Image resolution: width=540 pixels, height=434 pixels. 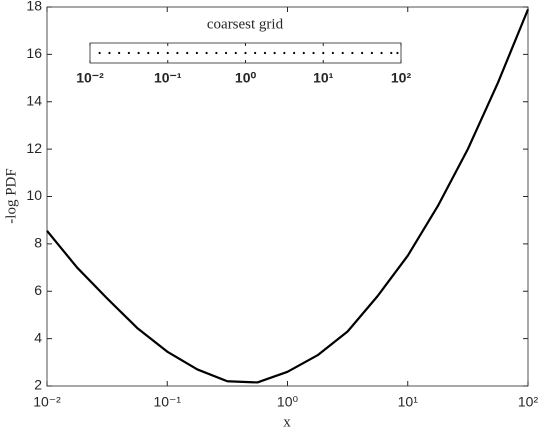 What do you see at coordinates (245, 24) in the screenshot?
I see `inset-title: coarsest grid` at bounding box center [245, 24].